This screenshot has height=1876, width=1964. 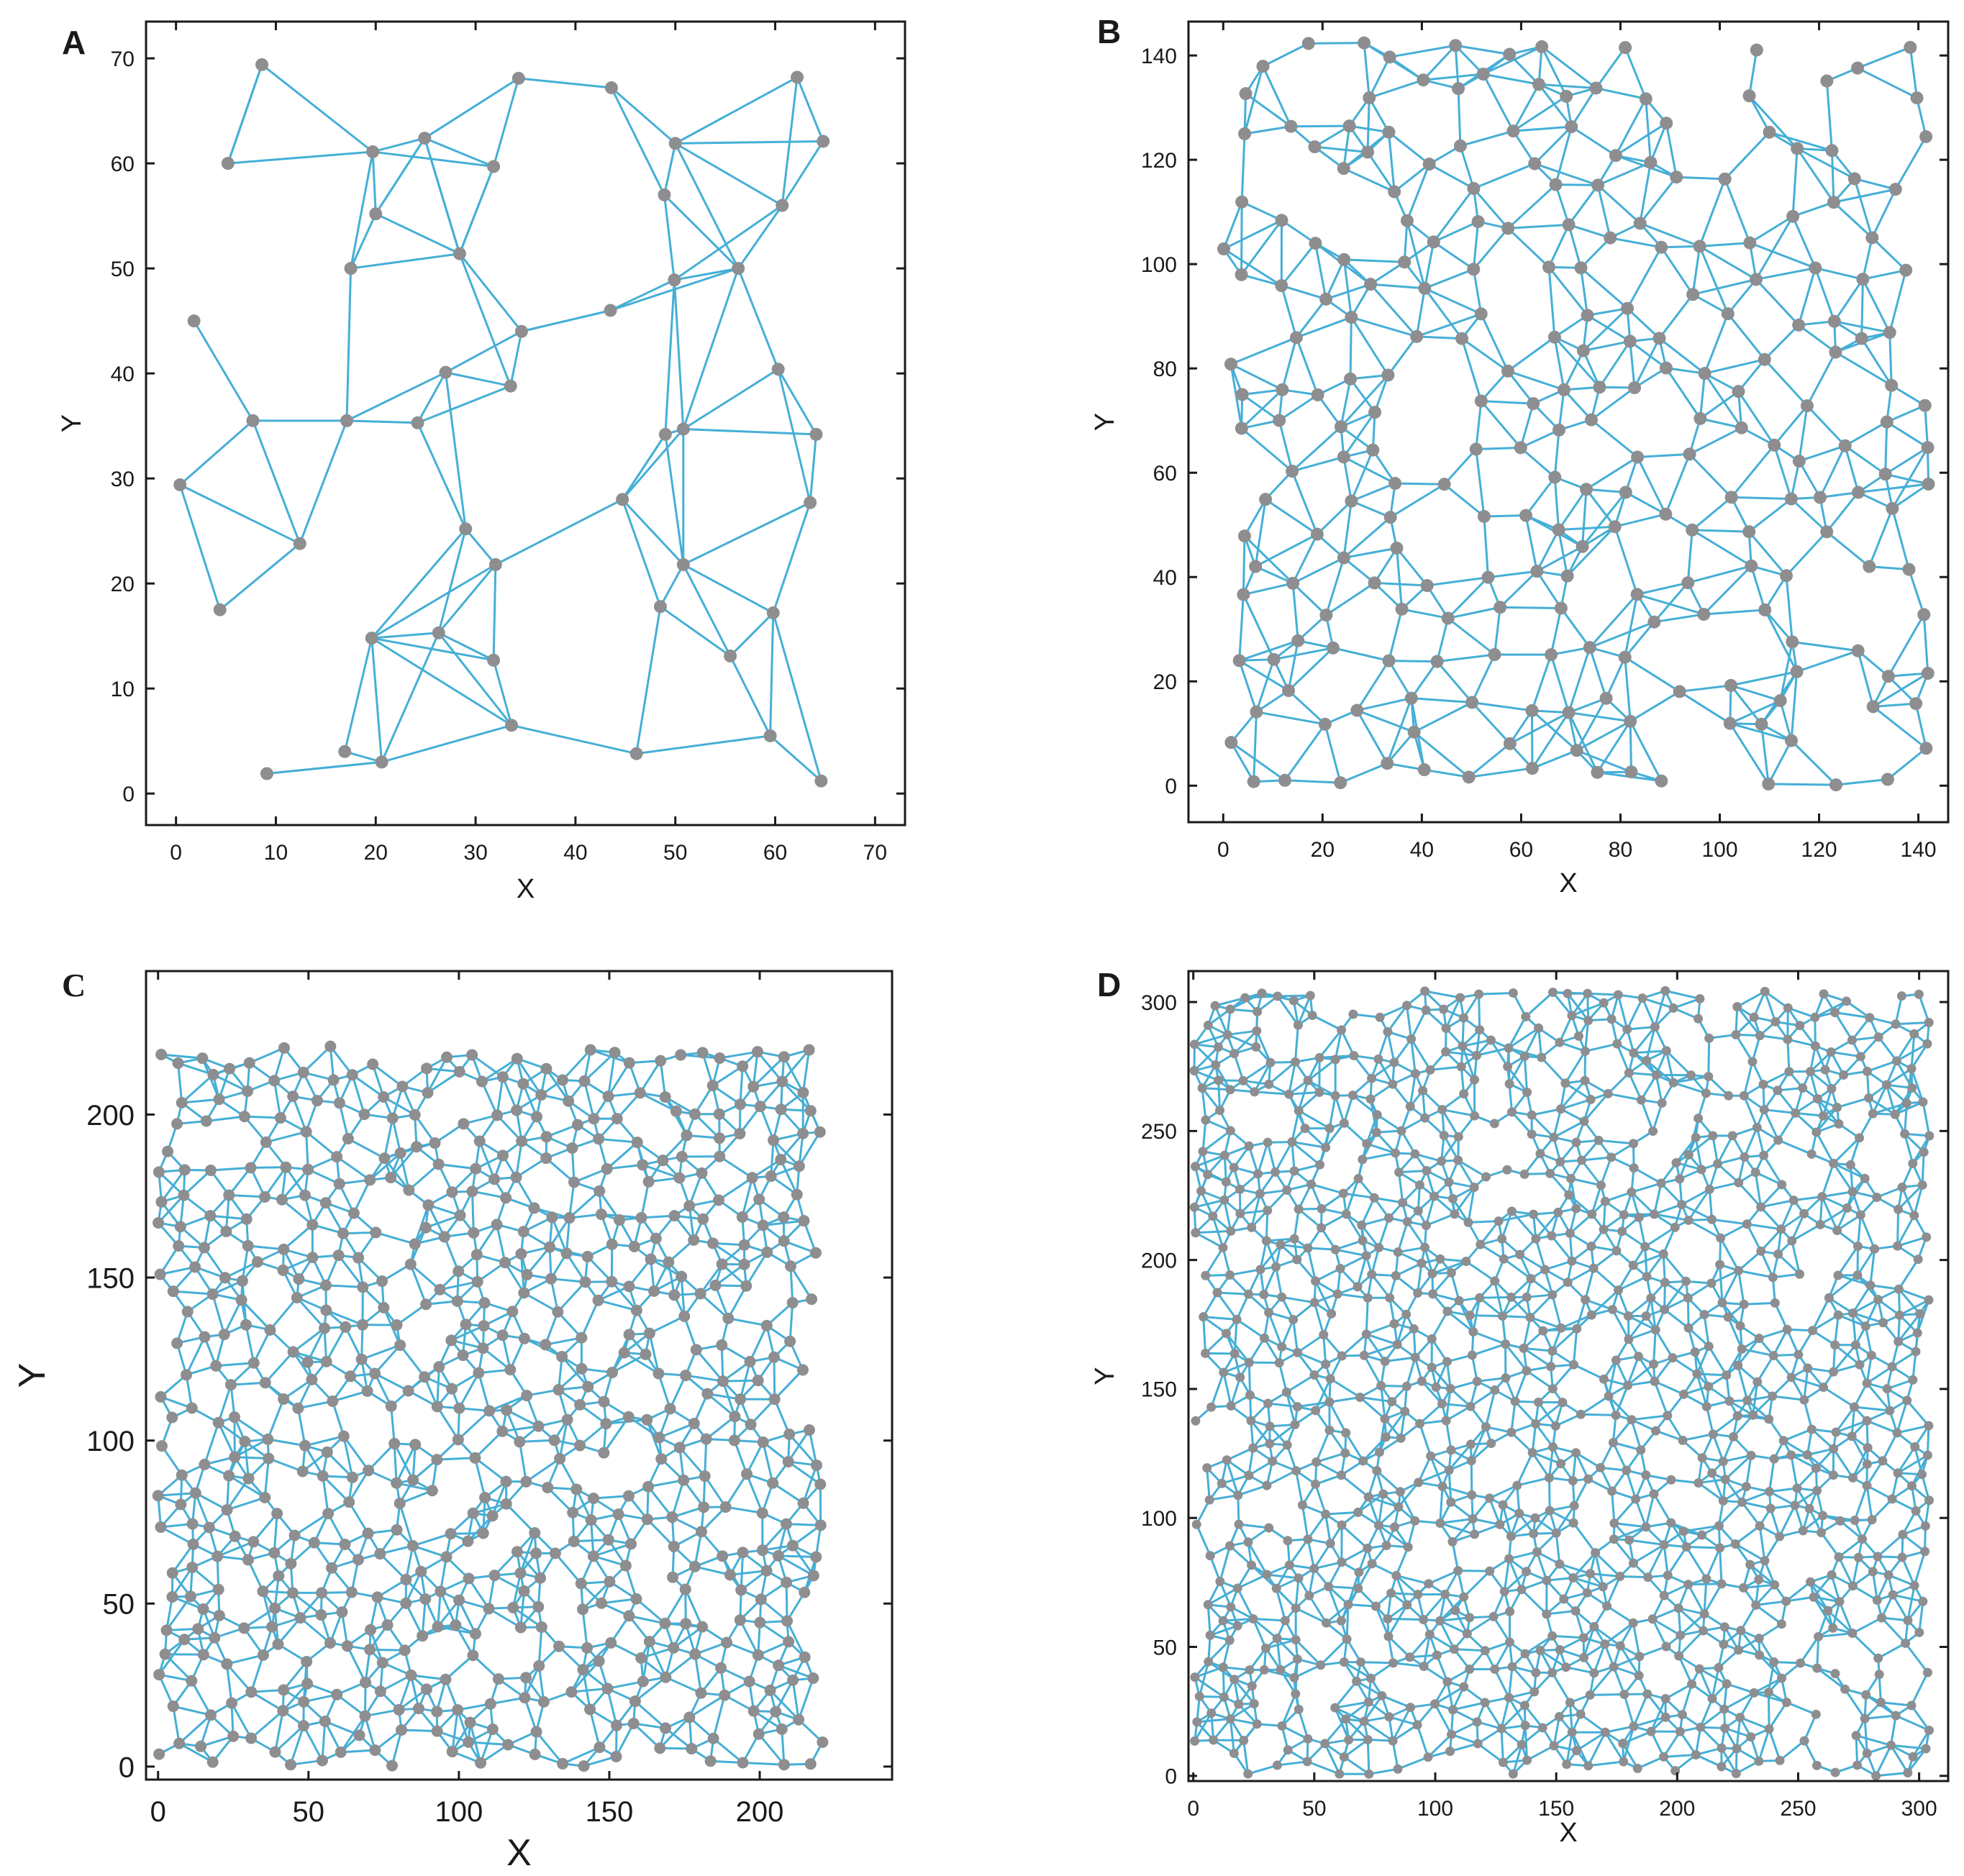 I want to click on panel-a-y-axis-label: Y, so click(x=72, y=423).